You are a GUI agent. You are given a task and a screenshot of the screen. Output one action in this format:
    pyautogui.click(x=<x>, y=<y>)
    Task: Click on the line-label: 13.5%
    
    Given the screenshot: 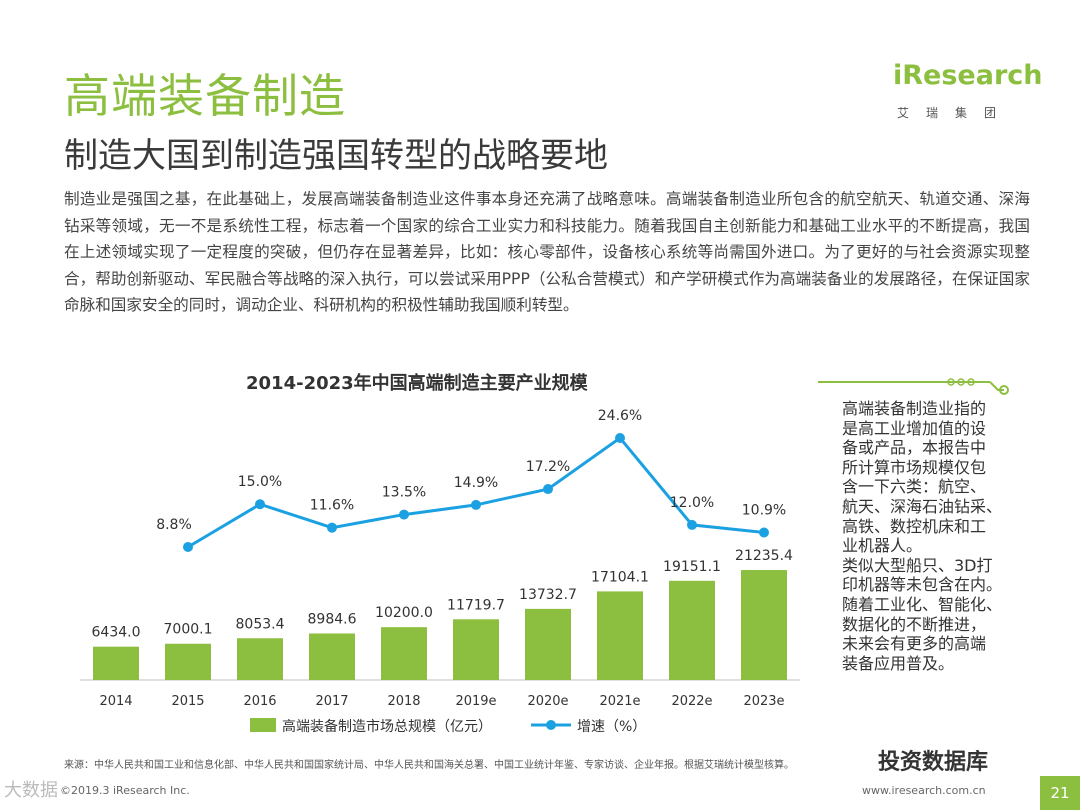 What is the action you would take?
    pyautogui.click(x=404, y=493)
    